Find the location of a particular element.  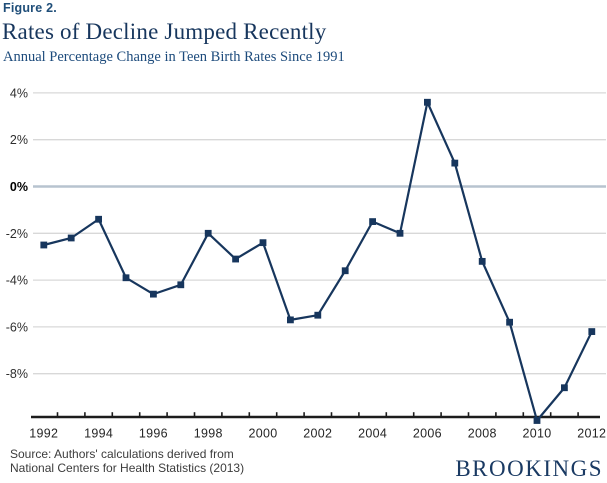

x-axis-tick-label: 1992 is located at coordinates (43, 434).